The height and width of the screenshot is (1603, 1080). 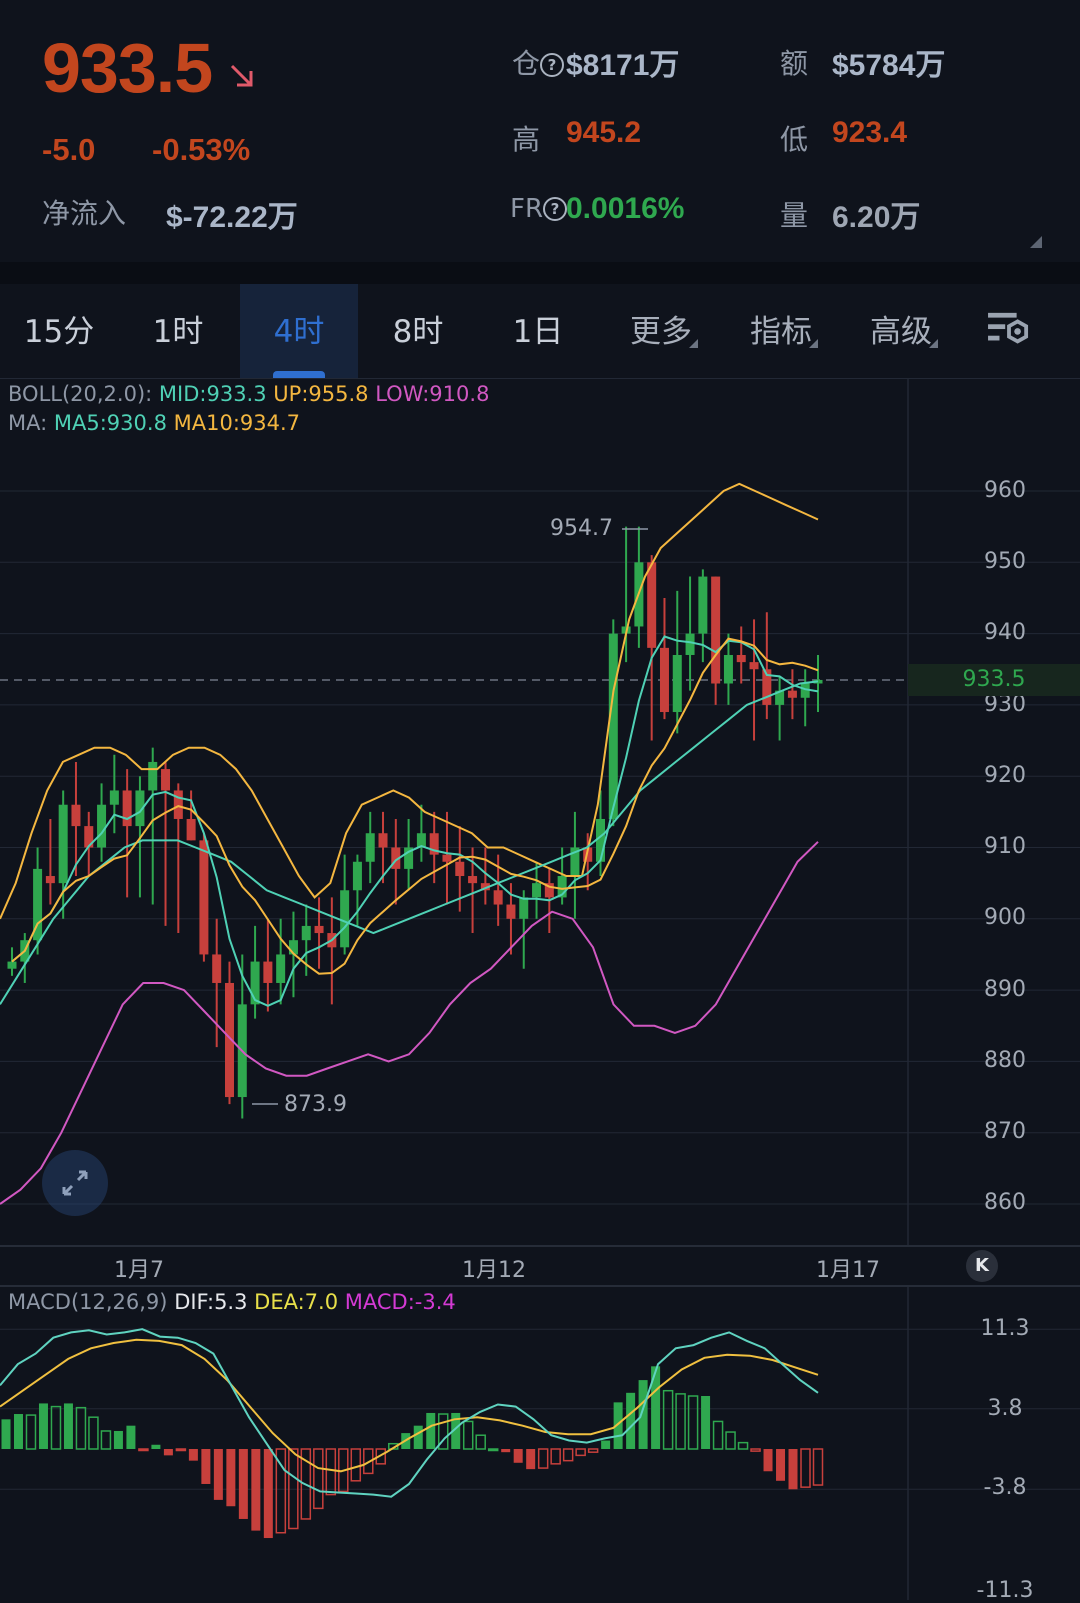 I want to click on low-label: 低, so click(x=794, y=139).